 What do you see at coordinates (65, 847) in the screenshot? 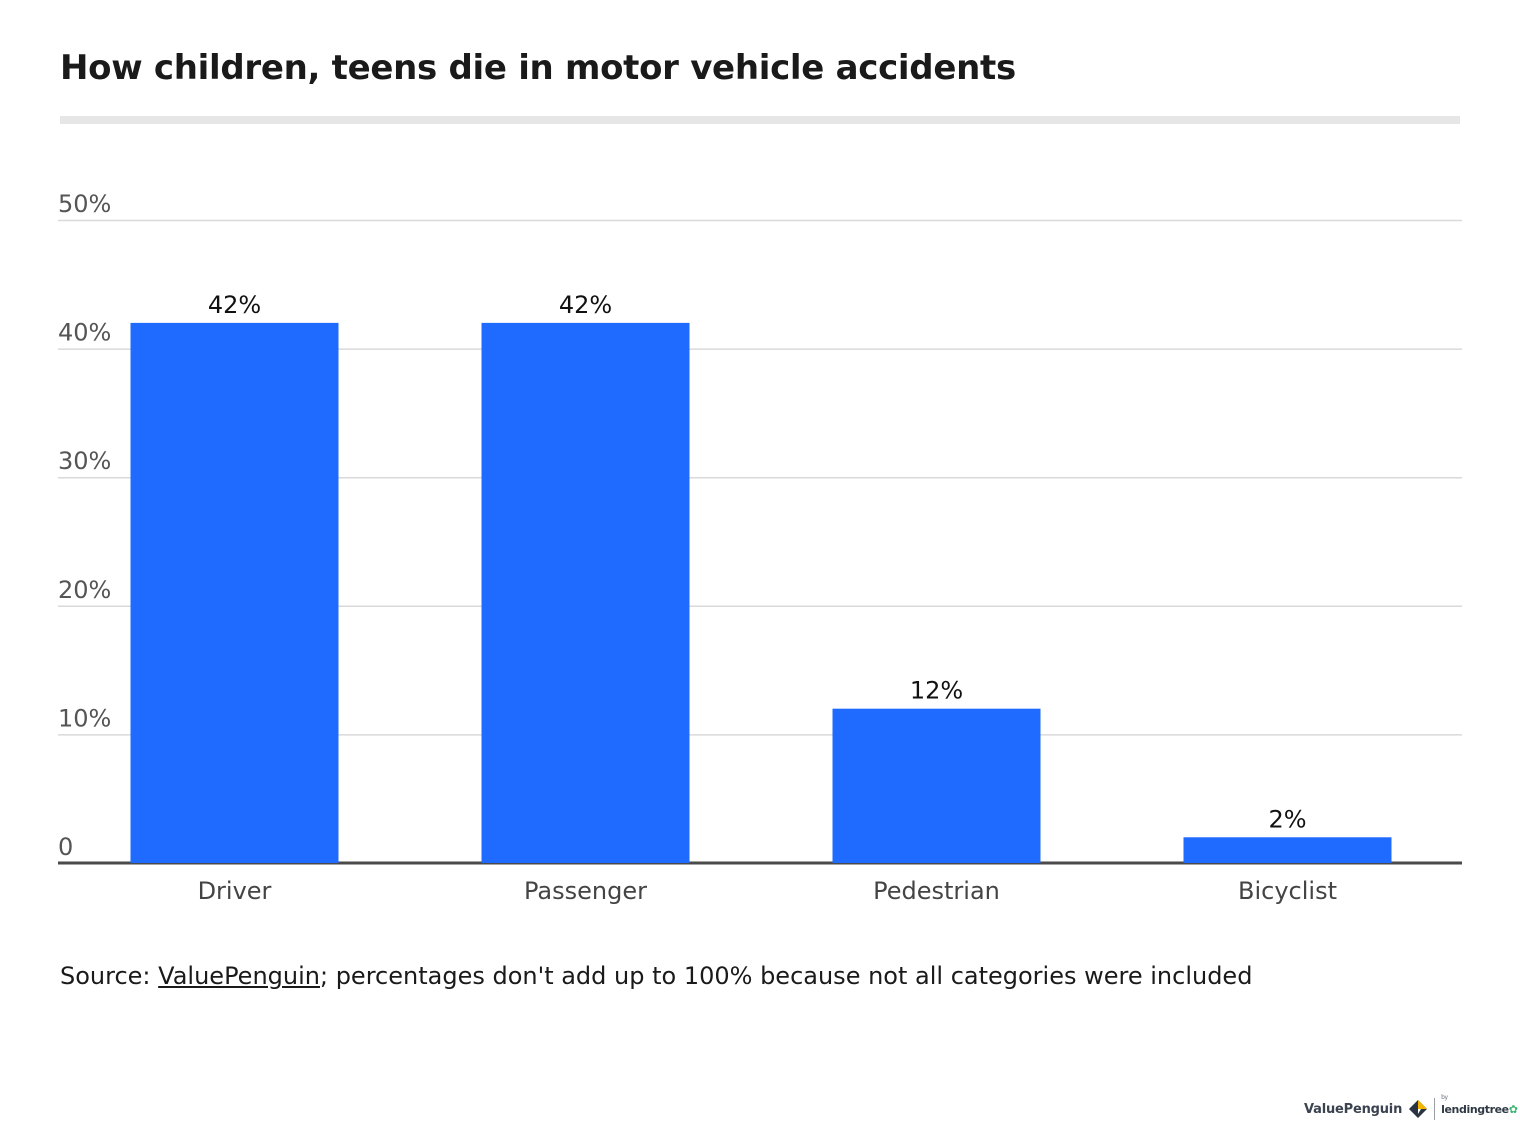
I see `y-tick-label-0: 0` at bounding box center [65, 847].